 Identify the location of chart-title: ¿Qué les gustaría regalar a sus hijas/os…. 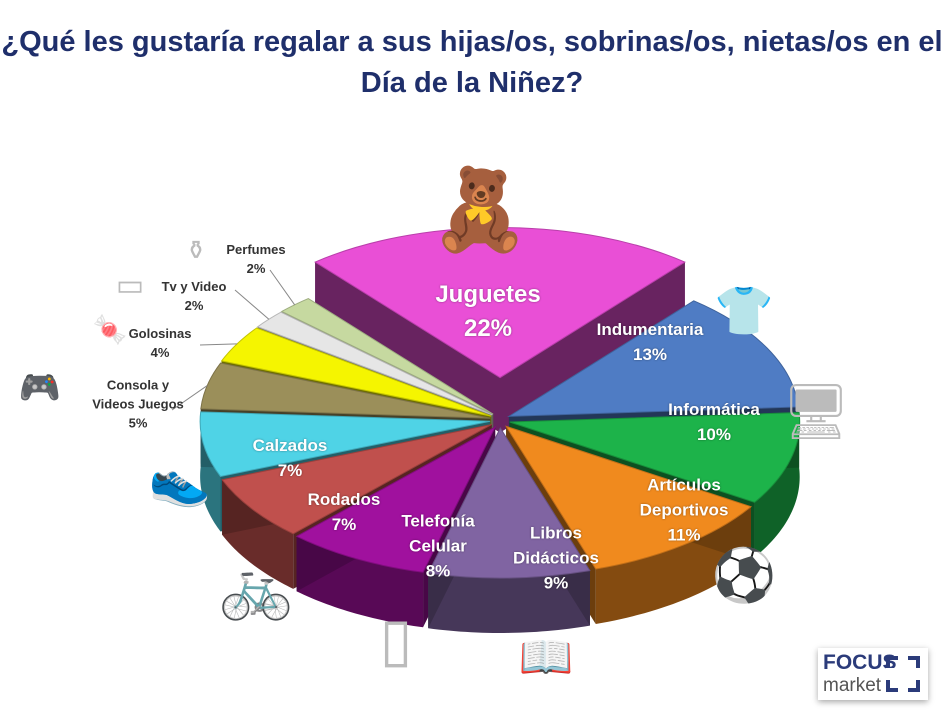
(472, 62).